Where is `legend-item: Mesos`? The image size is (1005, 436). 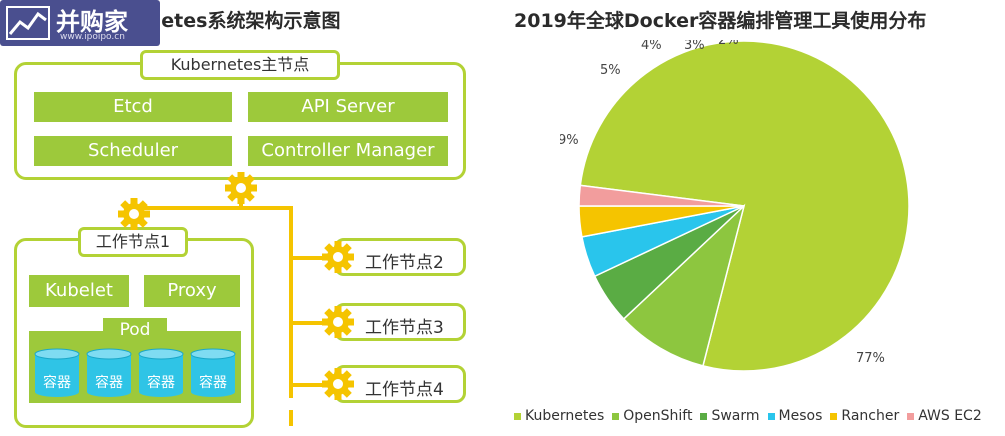 legend-item: Mesos is located at coordinates (795, 416).